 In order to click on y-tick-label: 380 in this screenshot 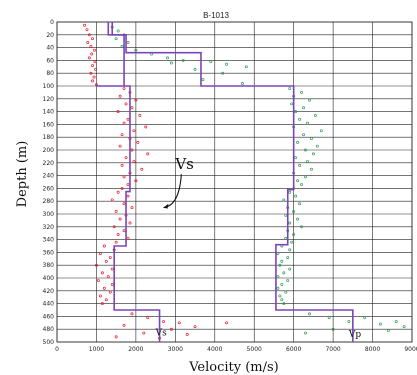, I will do `click(49, 265)`.